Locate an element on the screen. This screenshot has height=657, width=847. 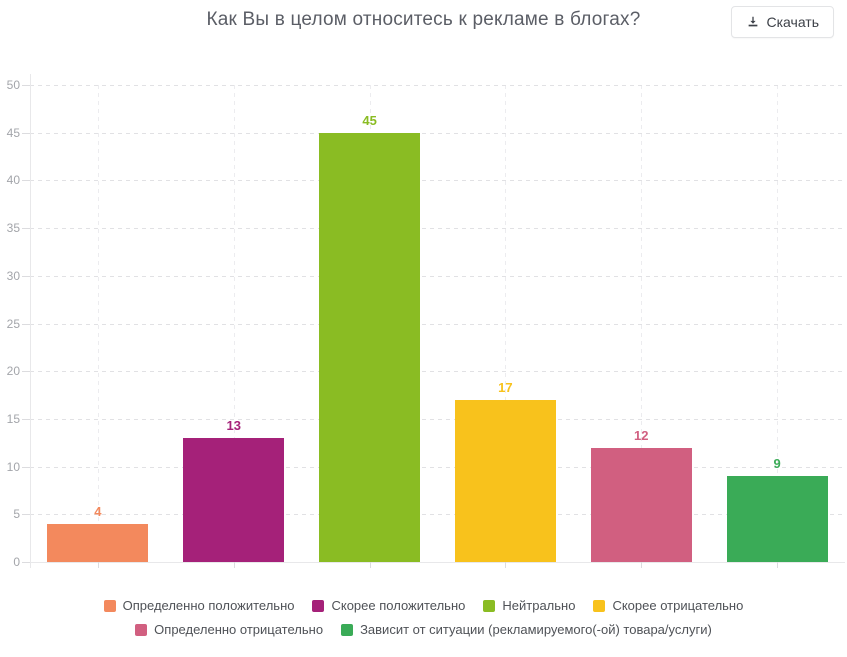
legend-item: Скорее положительно is located at coordinates (388, 605).